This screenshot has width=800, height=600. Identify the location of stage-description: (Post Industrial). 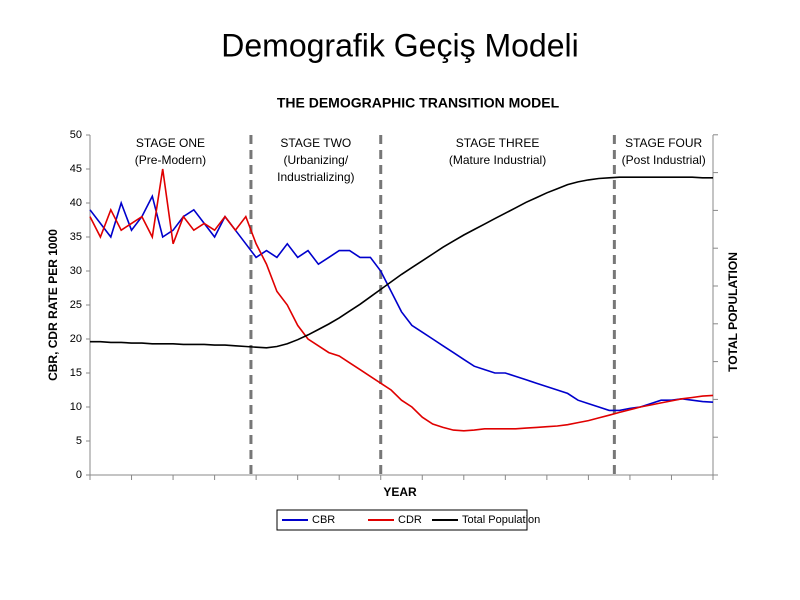
(664, 160).